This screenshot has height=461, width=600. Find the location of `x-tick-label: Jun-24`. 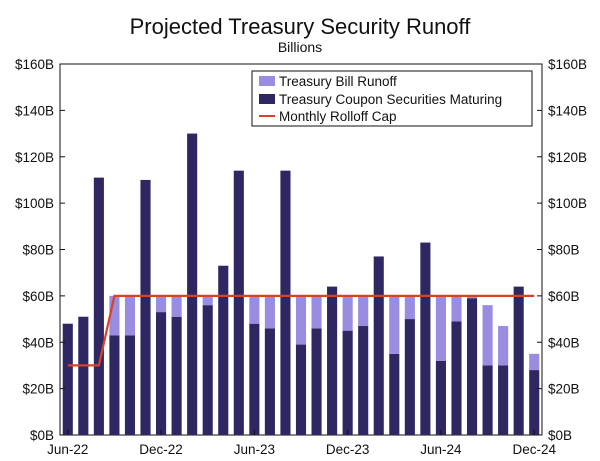

x-tick-label: Jun-24 is located at coordinates (441, 449).